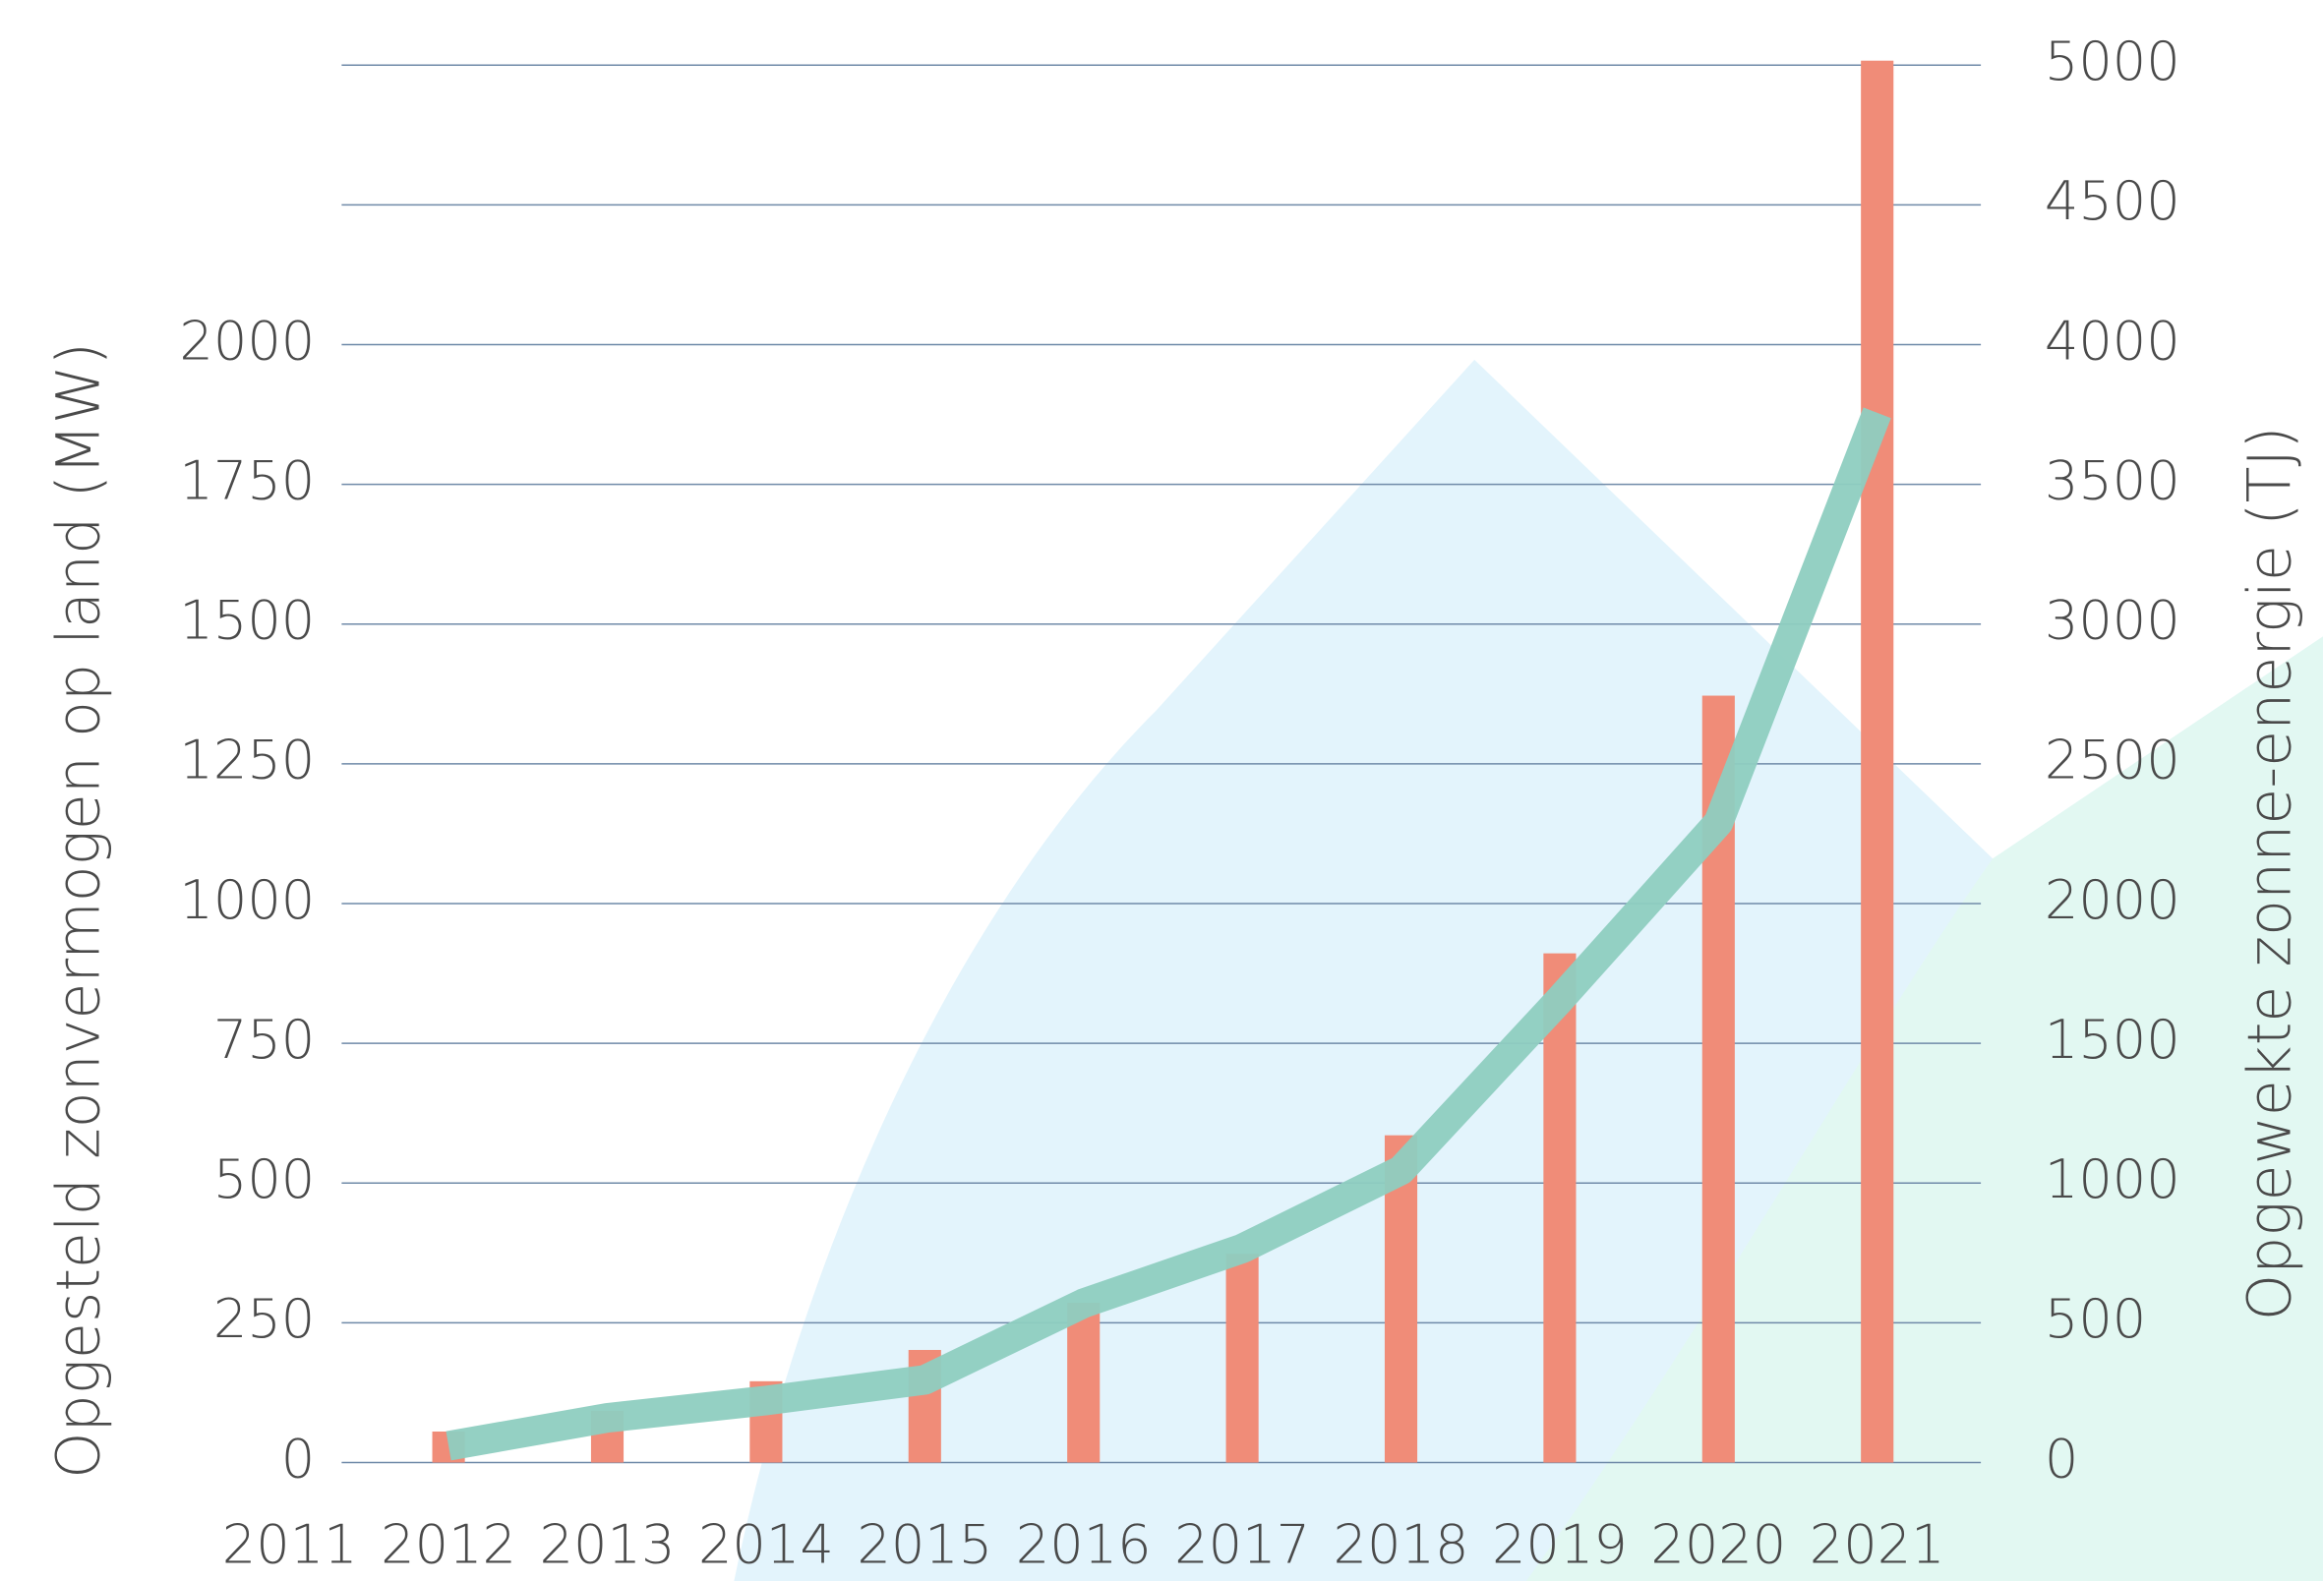  What do you see at coordinates (2112, 900) in the screenshot?
I see `y2-tick-label: 2000` at bounding box center [2112, 900].